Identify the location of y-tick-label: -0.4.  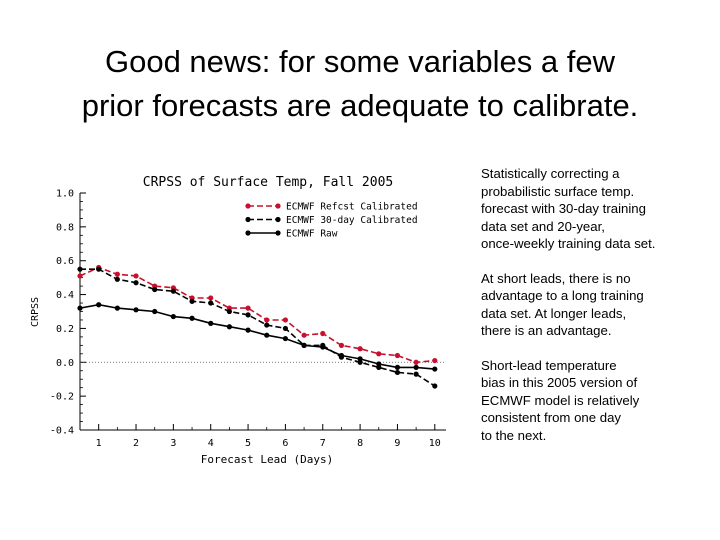
(62, 431).